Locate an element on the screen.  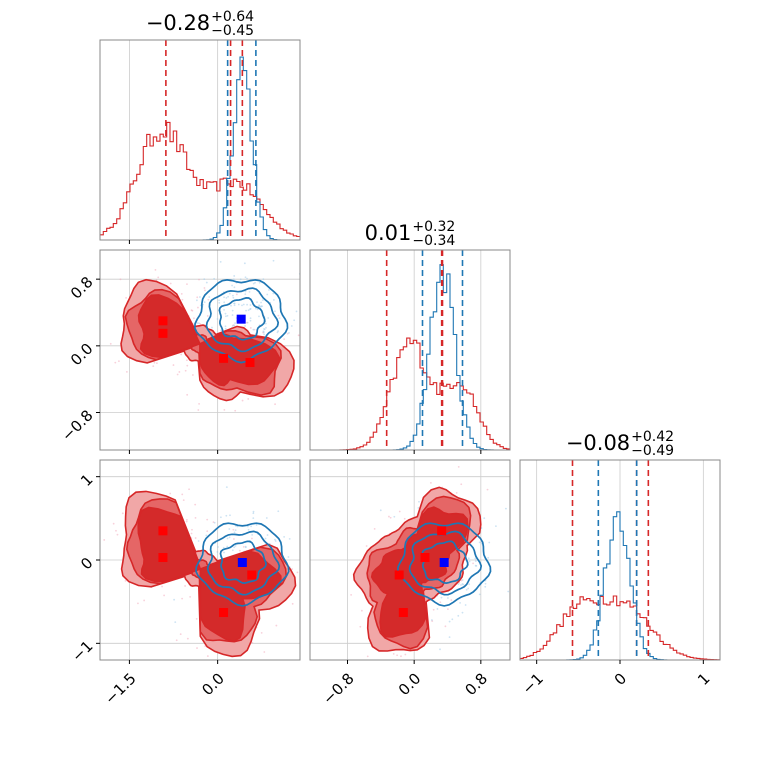
x-tick-label: 0 is located at coordinates (620, 679).